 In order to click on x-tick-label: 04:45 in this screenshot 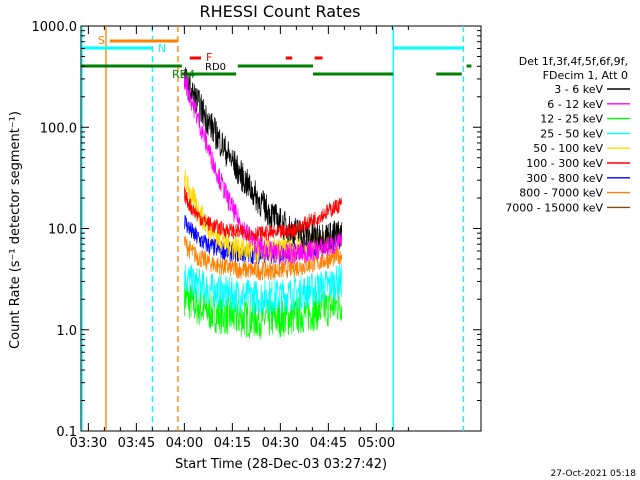, I will do `click(328, 443)`.